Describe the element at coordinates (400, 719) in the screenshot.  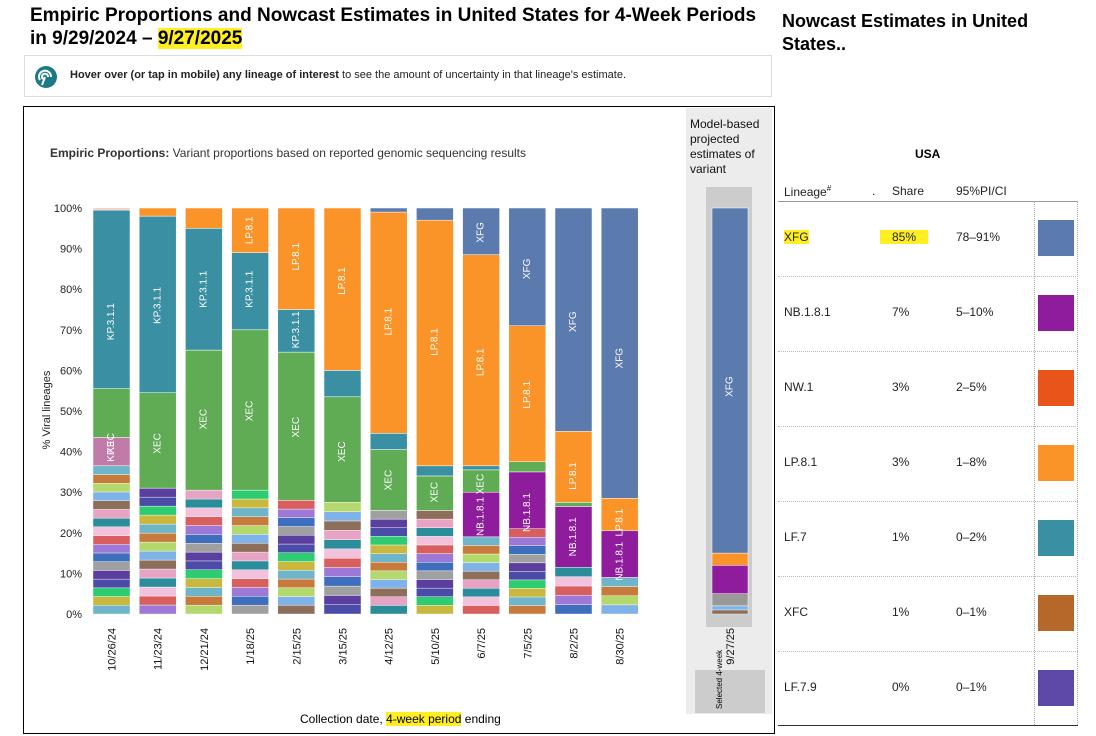
I see `x-axis-title: Collection date, 4-week period ending` at that location.